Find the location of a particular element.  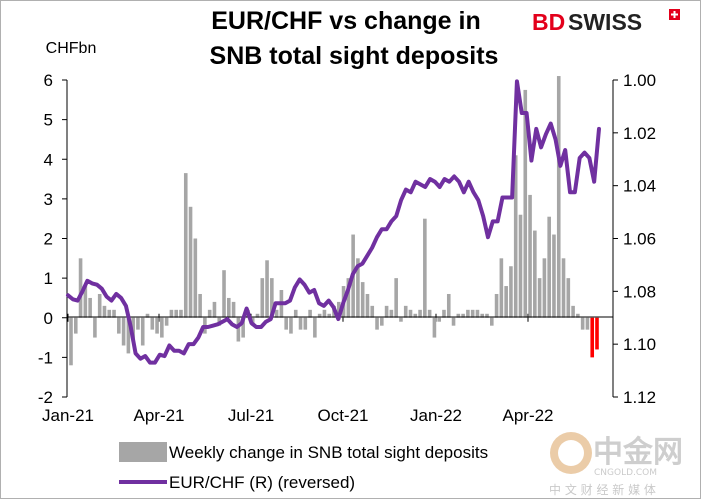

x-tick-label: Oct-21 is located at coordinates (342, 415).